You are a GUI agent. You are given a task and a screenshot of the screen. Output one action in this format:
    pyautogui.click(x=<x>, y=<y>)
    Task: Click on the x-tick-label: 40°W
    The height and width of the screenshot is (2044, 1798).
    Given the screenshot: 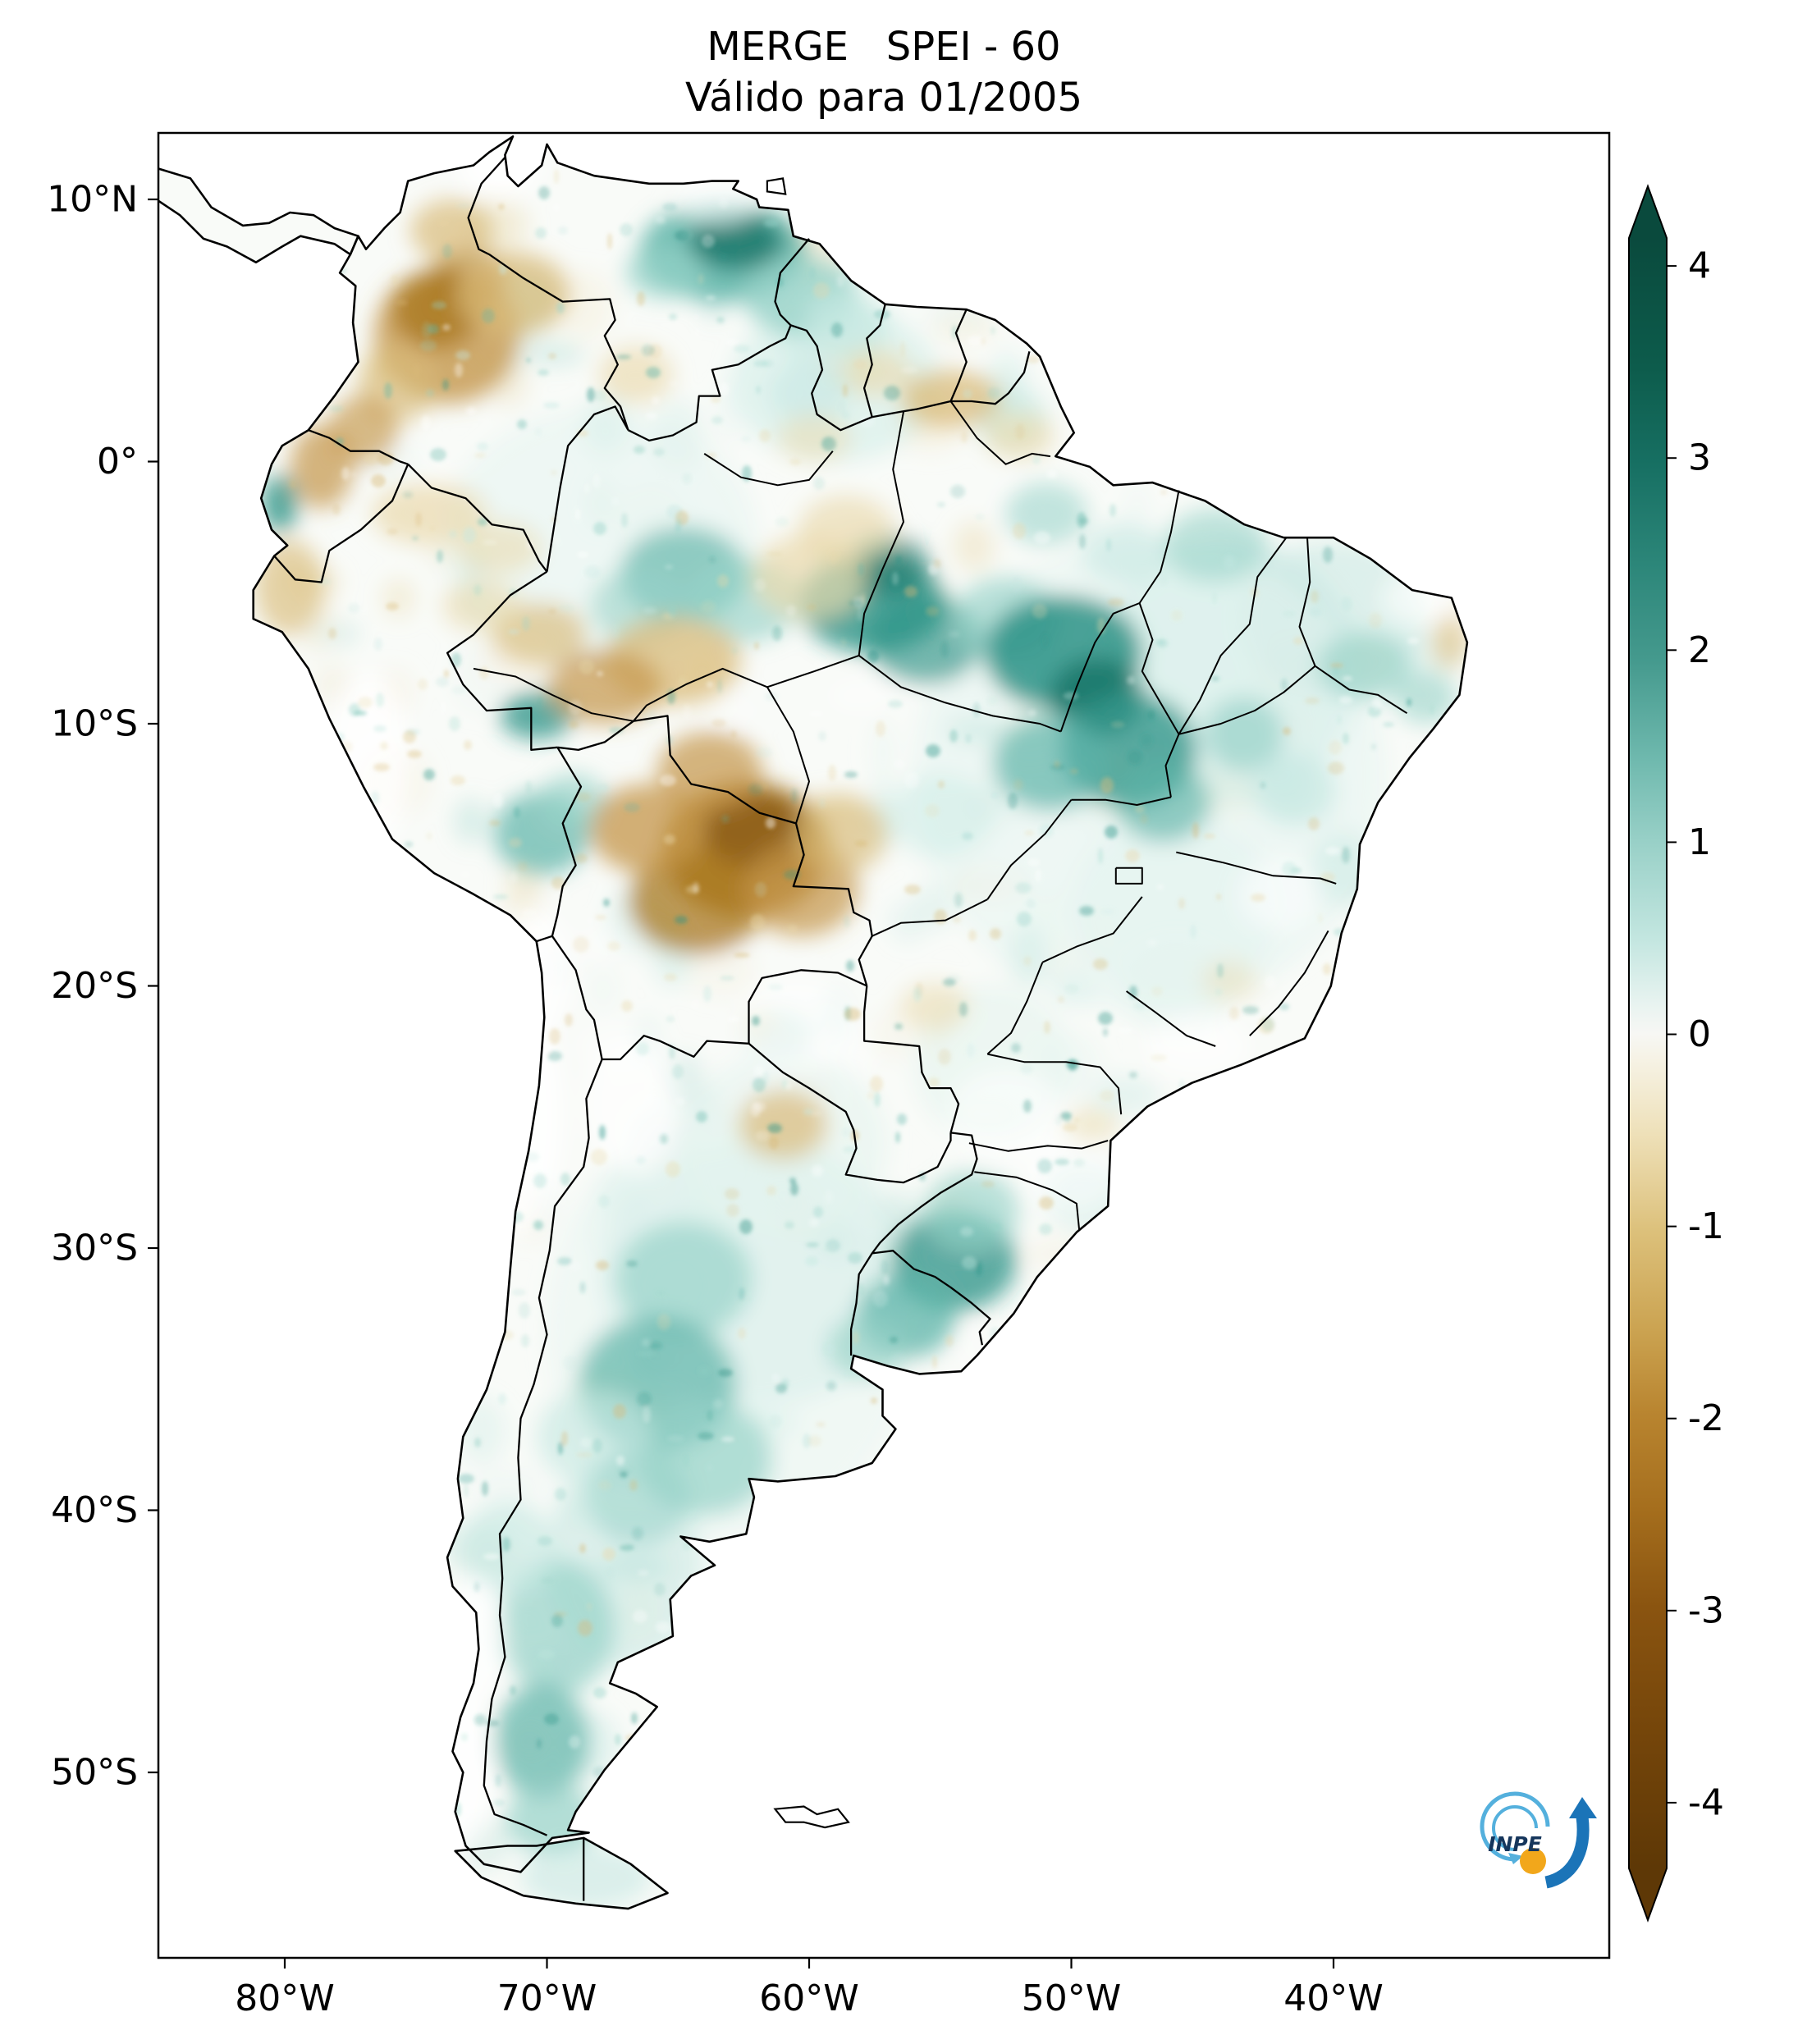 What is the action you would take?
    pyautogui.click(x=1333, y=1999)
    